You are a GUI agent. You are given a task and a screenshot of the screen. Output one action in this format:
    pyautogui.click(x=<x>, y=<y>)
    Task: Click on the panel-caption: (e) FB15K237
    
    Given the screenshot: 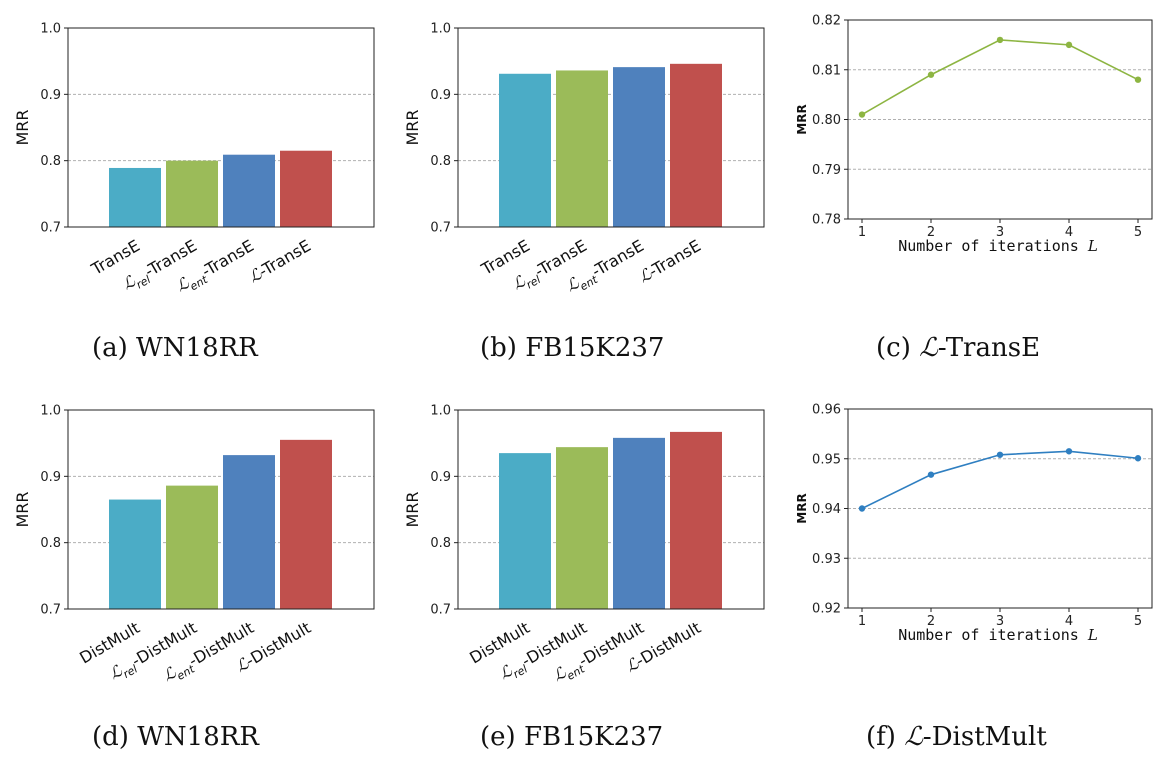 What is the action you would take?
    pyautogui.click(x=571, y=737)
    